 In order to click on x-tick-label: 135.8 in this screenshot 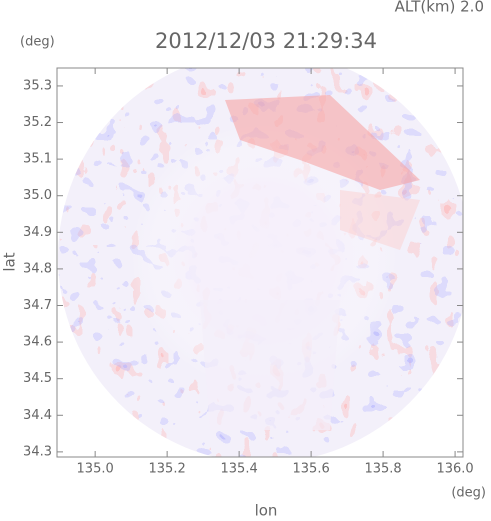, I will do `click(382, 469)`.